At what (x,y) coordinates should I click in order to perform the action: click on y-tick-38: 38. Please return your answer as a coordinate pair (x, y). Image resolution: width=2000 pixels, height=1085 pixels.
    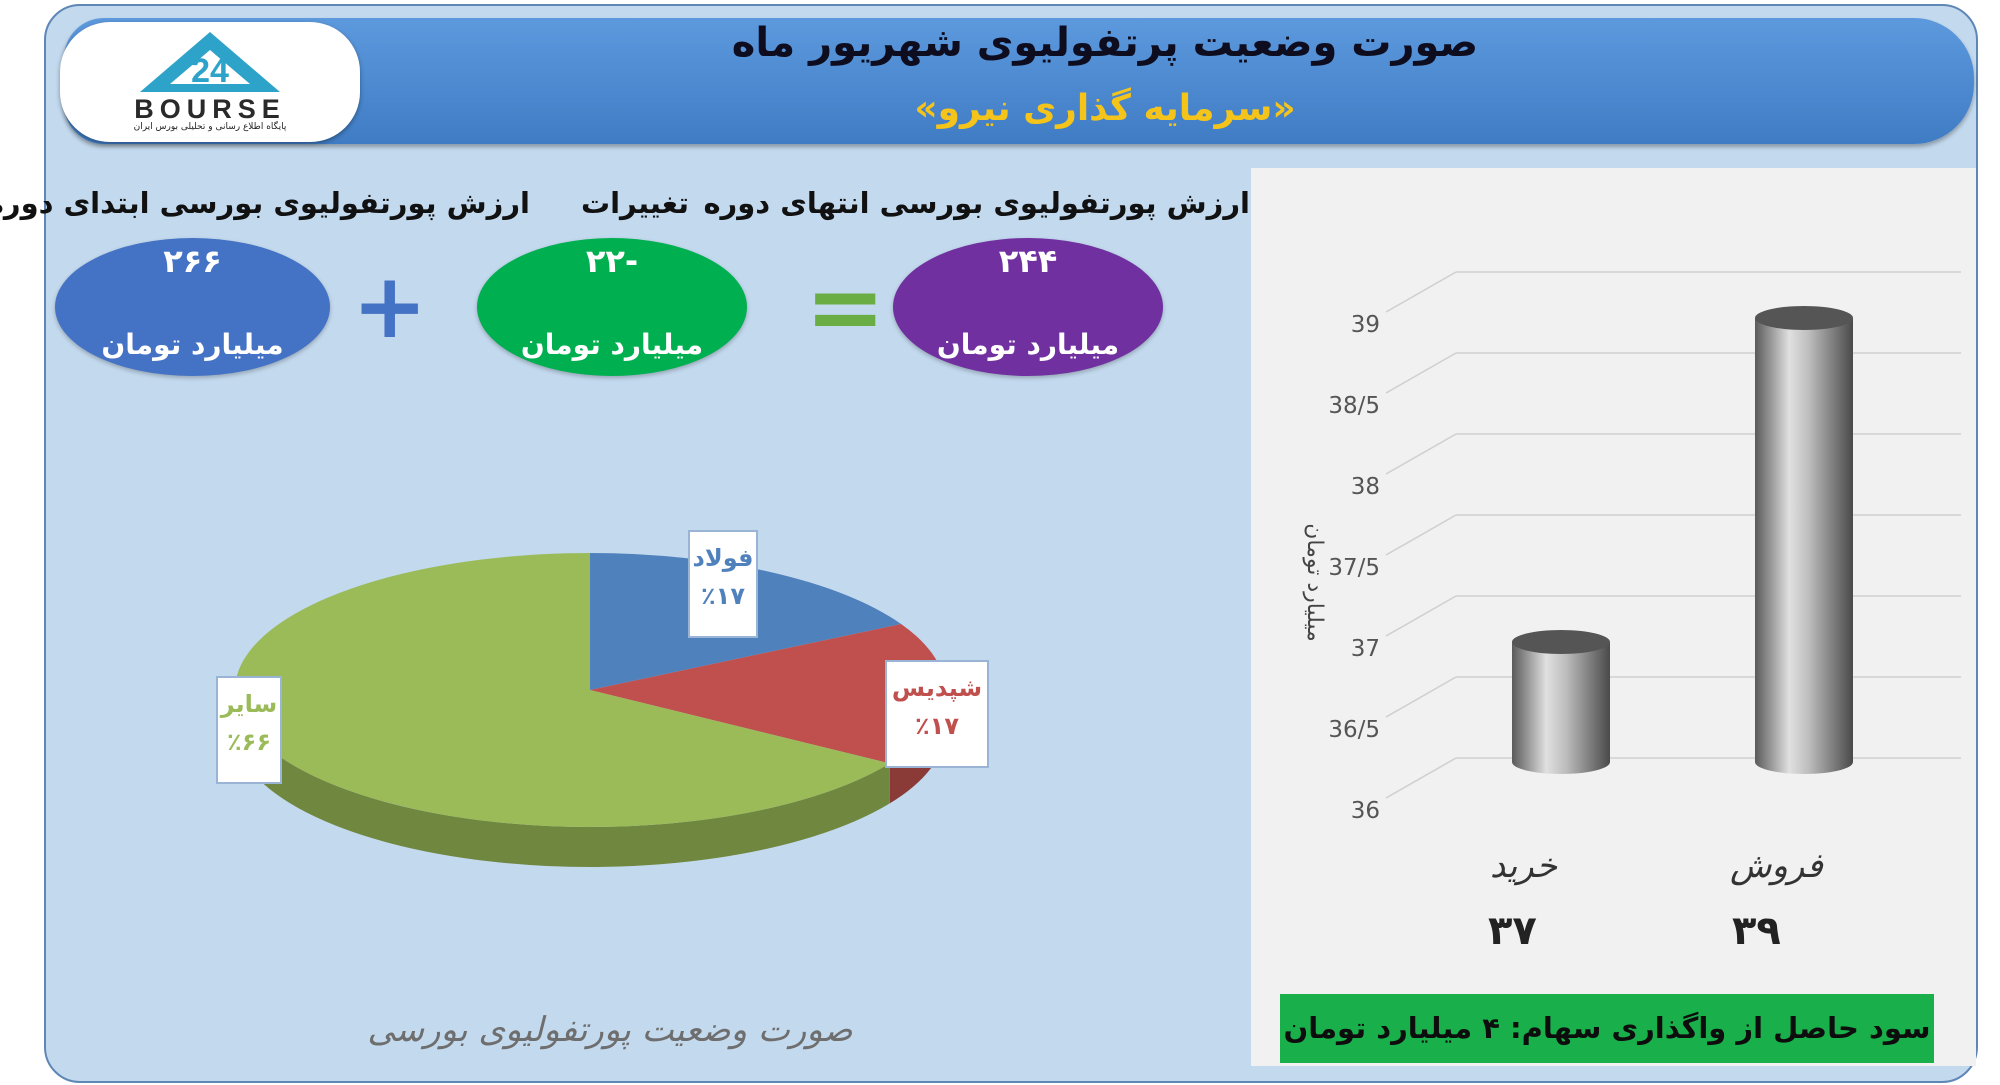
    Looking at the image, I should click on (1365, 487).